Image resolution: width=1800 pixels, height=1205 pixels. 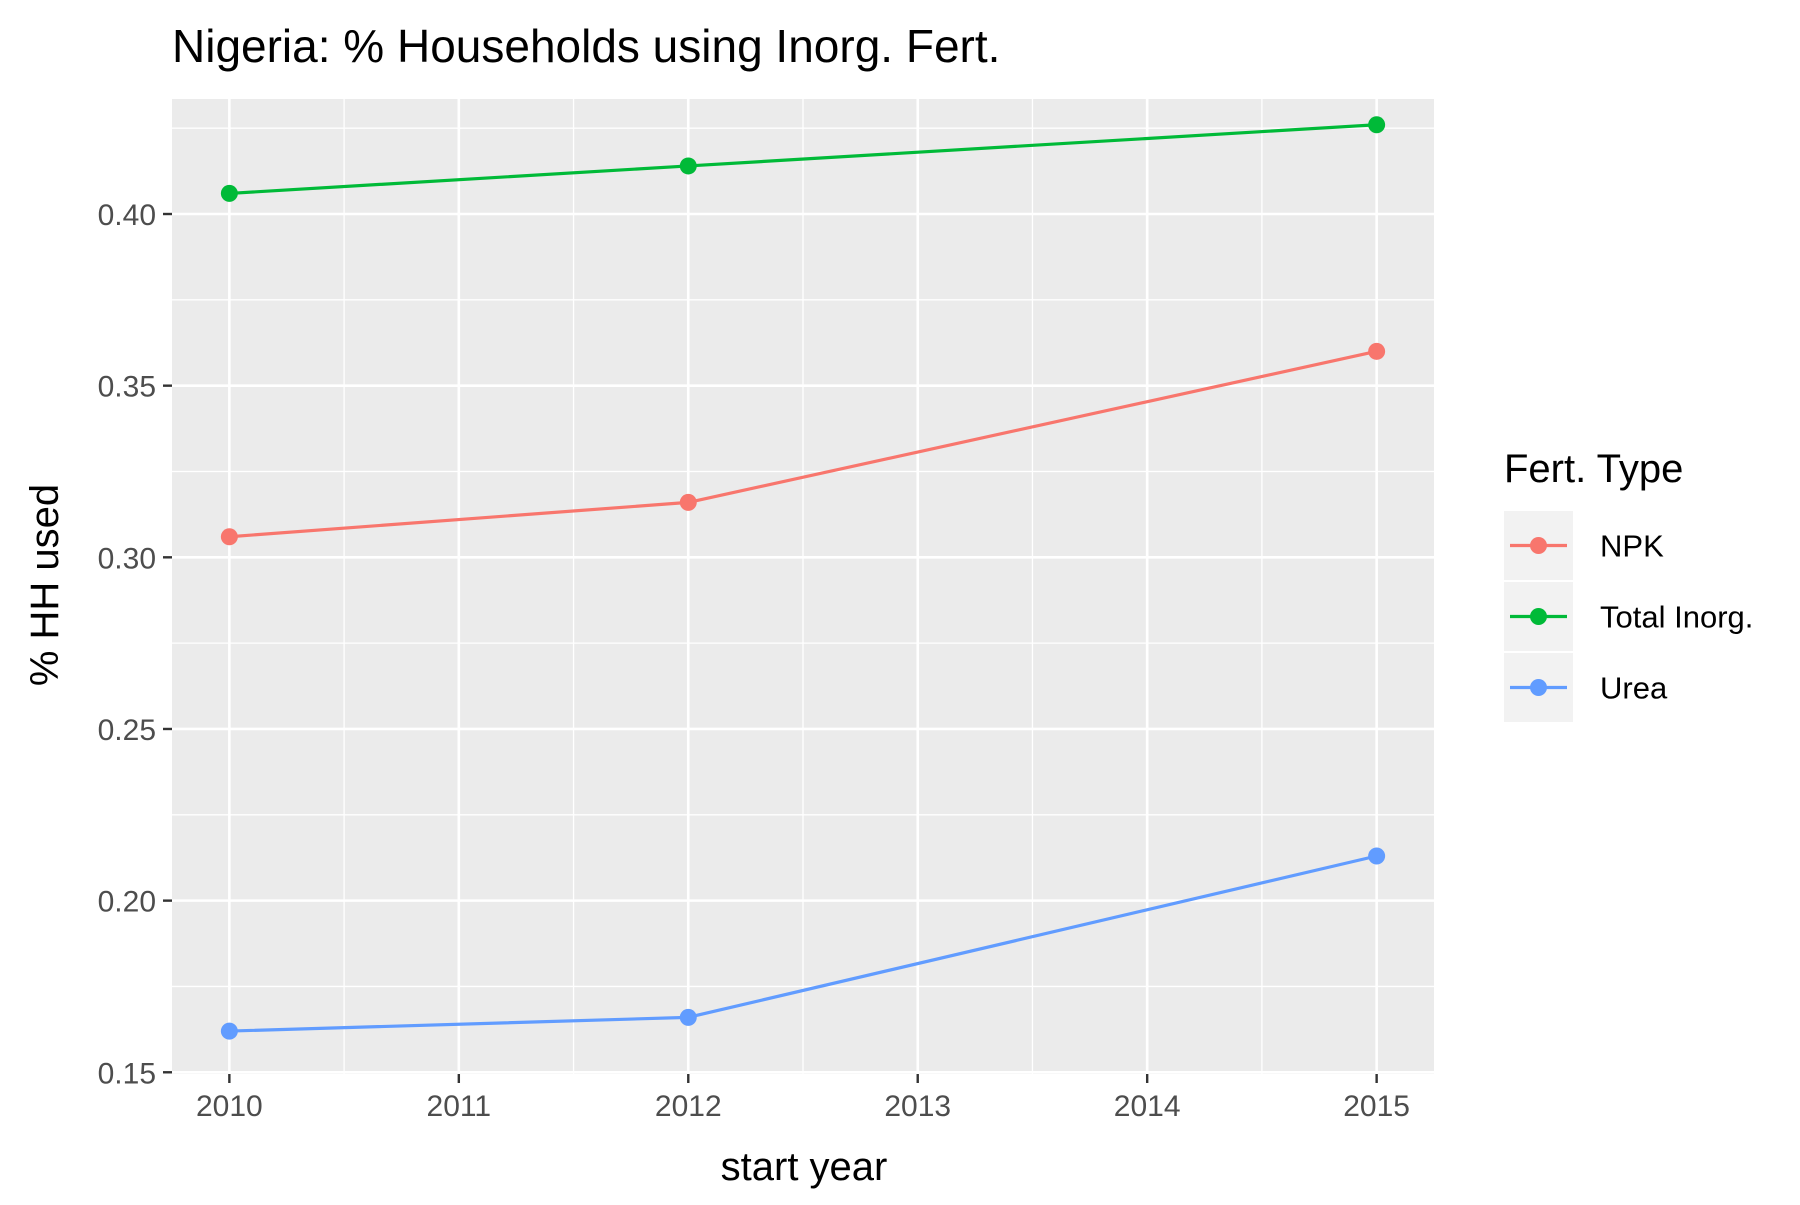 What do you see at coordinates (804, 1167) in the screenshot?
I see `x-axis-label: start year` at bounding box center [804, 1167].